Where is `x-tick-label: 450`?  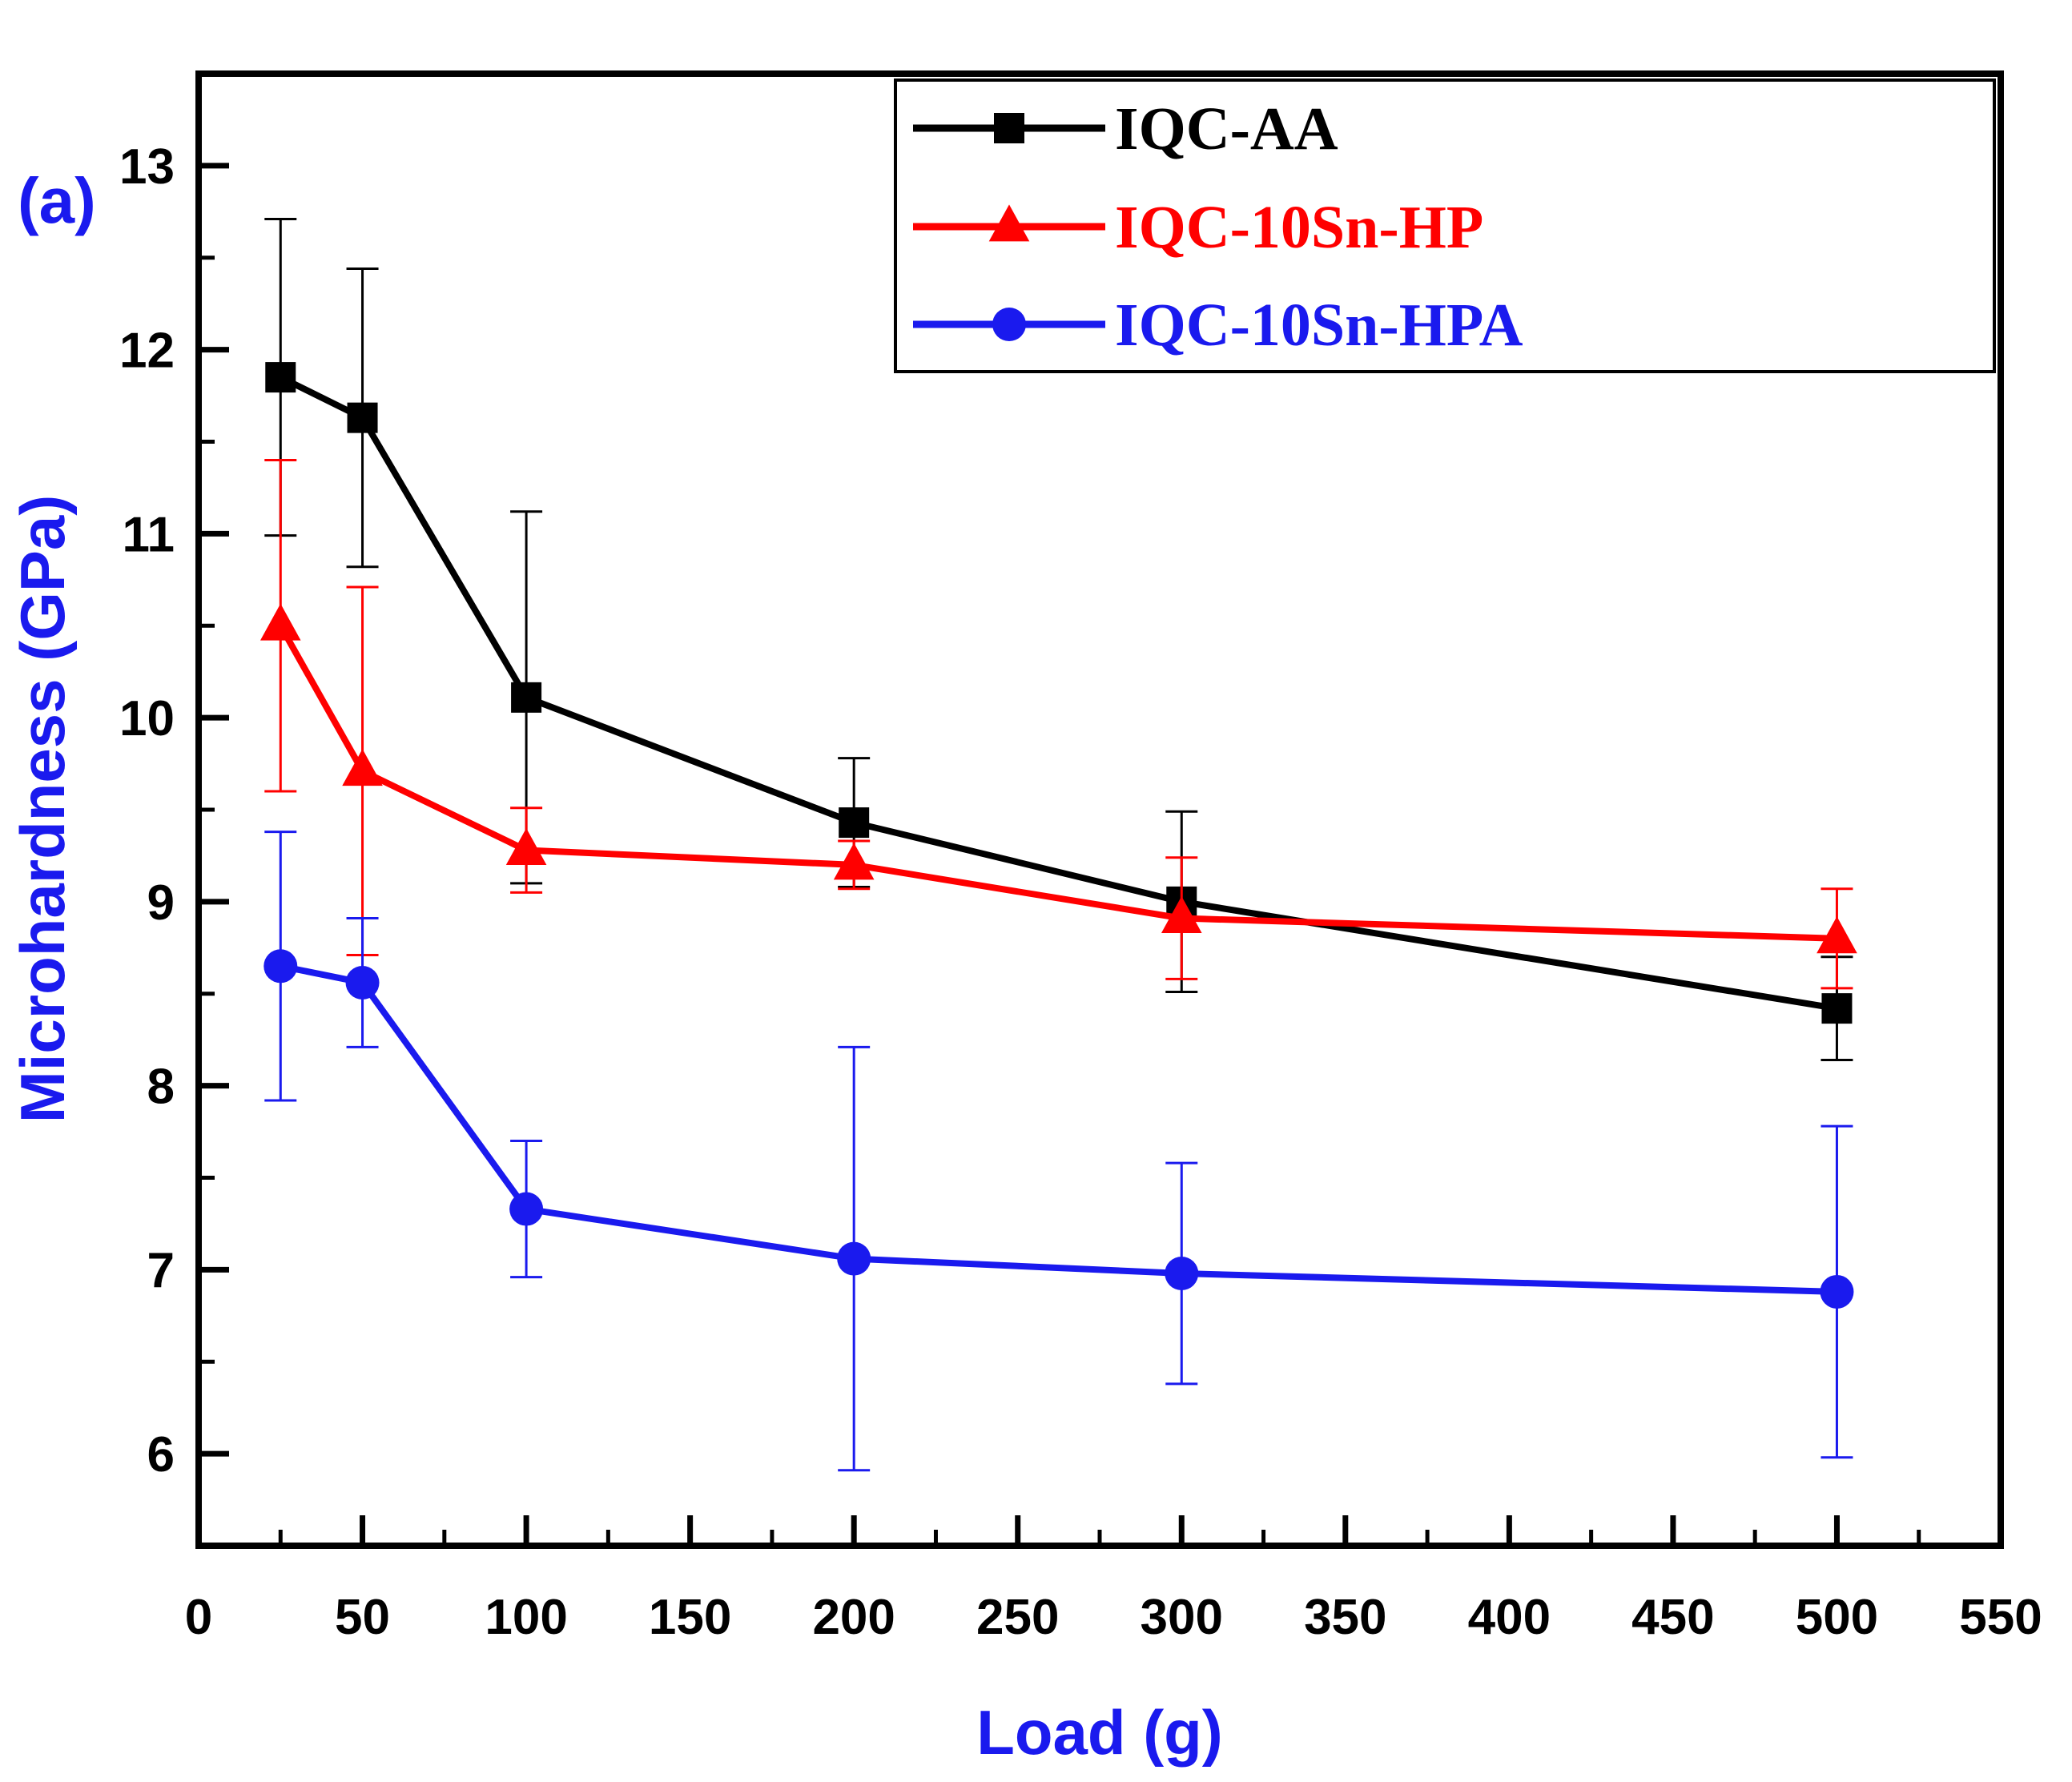
x-tick-label: 450 is located at coordinates (1672, 1617).